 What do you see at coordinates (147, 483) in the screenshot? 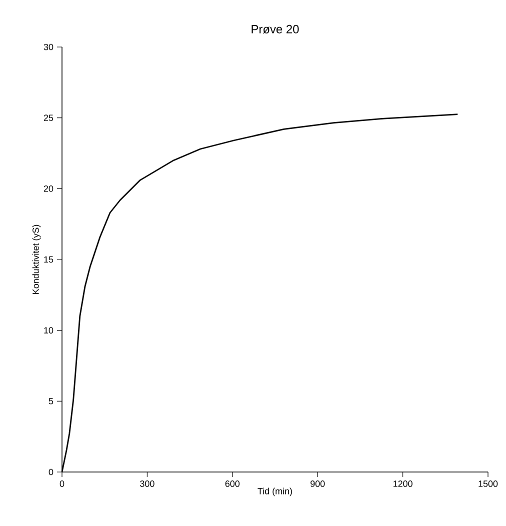
I see `x-tick-label: 300` at bounding box center [147, 483].